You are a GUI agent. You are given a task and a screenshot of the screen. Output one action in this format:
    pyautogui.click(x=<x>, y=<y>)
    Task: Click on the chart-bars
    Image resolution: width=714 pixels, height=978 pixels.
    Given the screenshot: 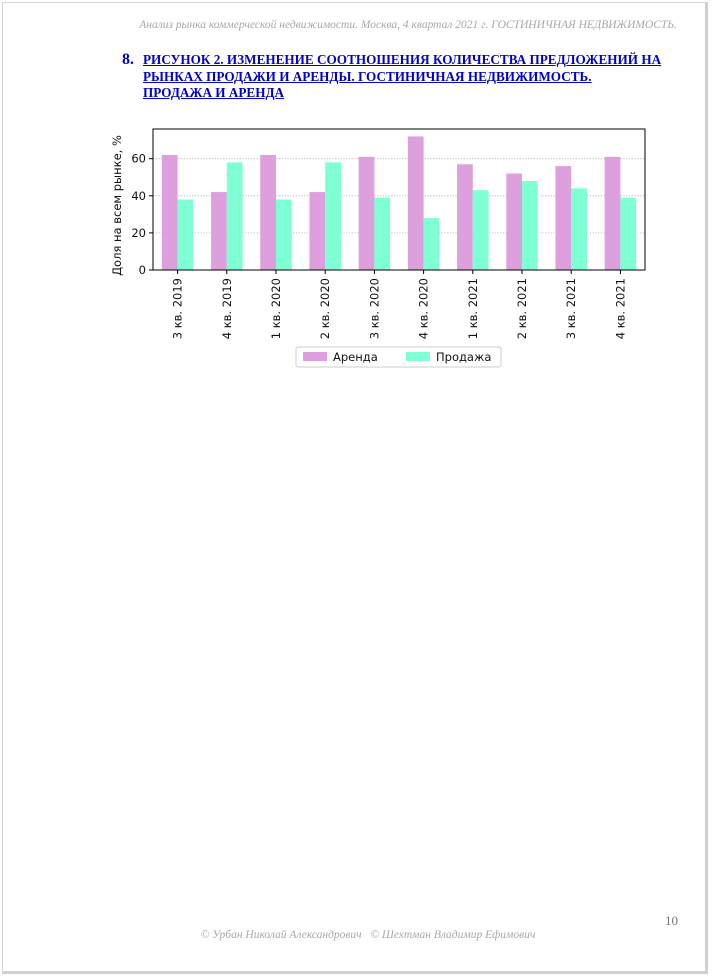 What is the action you would take?
    pyautogui.click(x=399, y=203)
    